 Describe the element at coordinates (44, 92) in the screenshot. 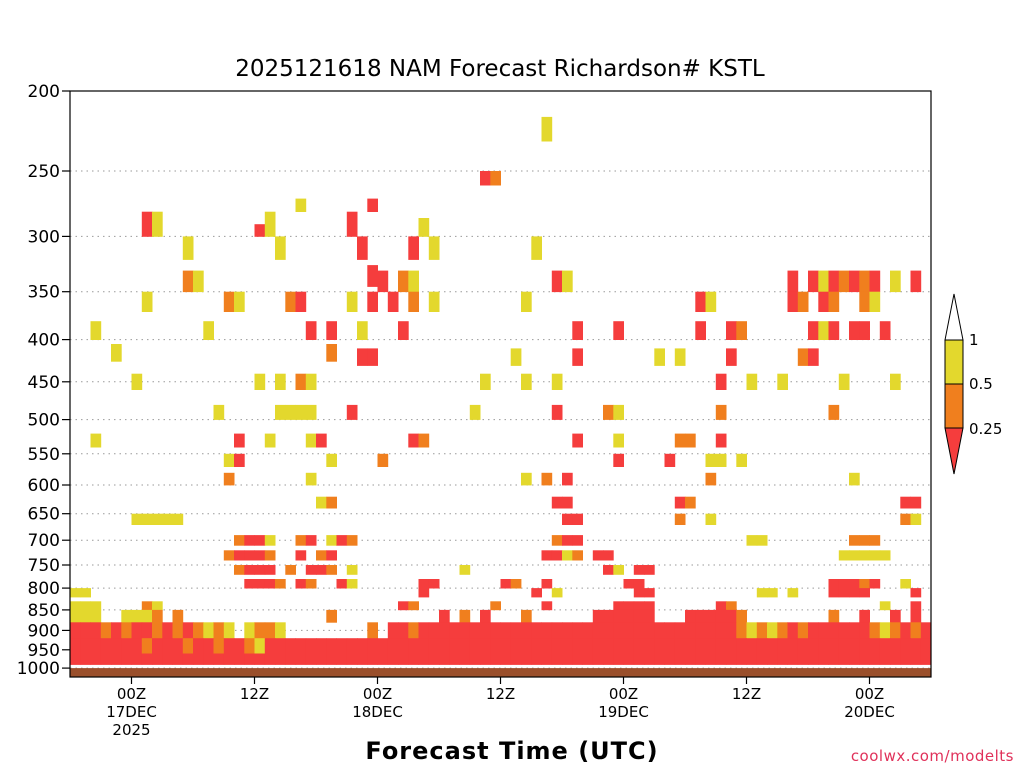

I see `y-tick-label: 200` at that location.